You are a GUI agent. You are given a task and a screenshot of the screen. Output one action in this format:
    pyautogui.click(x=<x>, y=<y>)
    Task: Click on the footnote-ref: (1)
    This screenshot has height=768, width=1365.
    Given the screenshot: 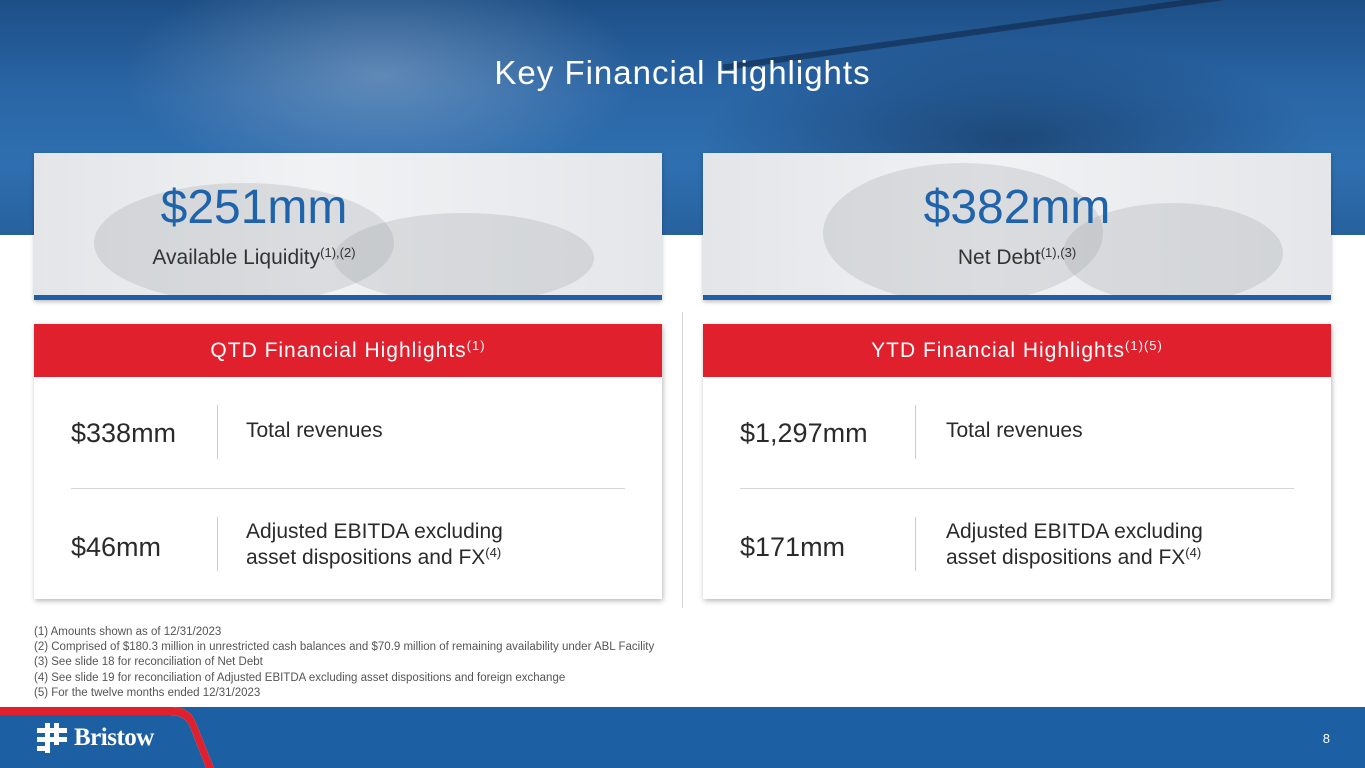 What is the action you would take?
    pyautogui.click(x=476, y=345)
    